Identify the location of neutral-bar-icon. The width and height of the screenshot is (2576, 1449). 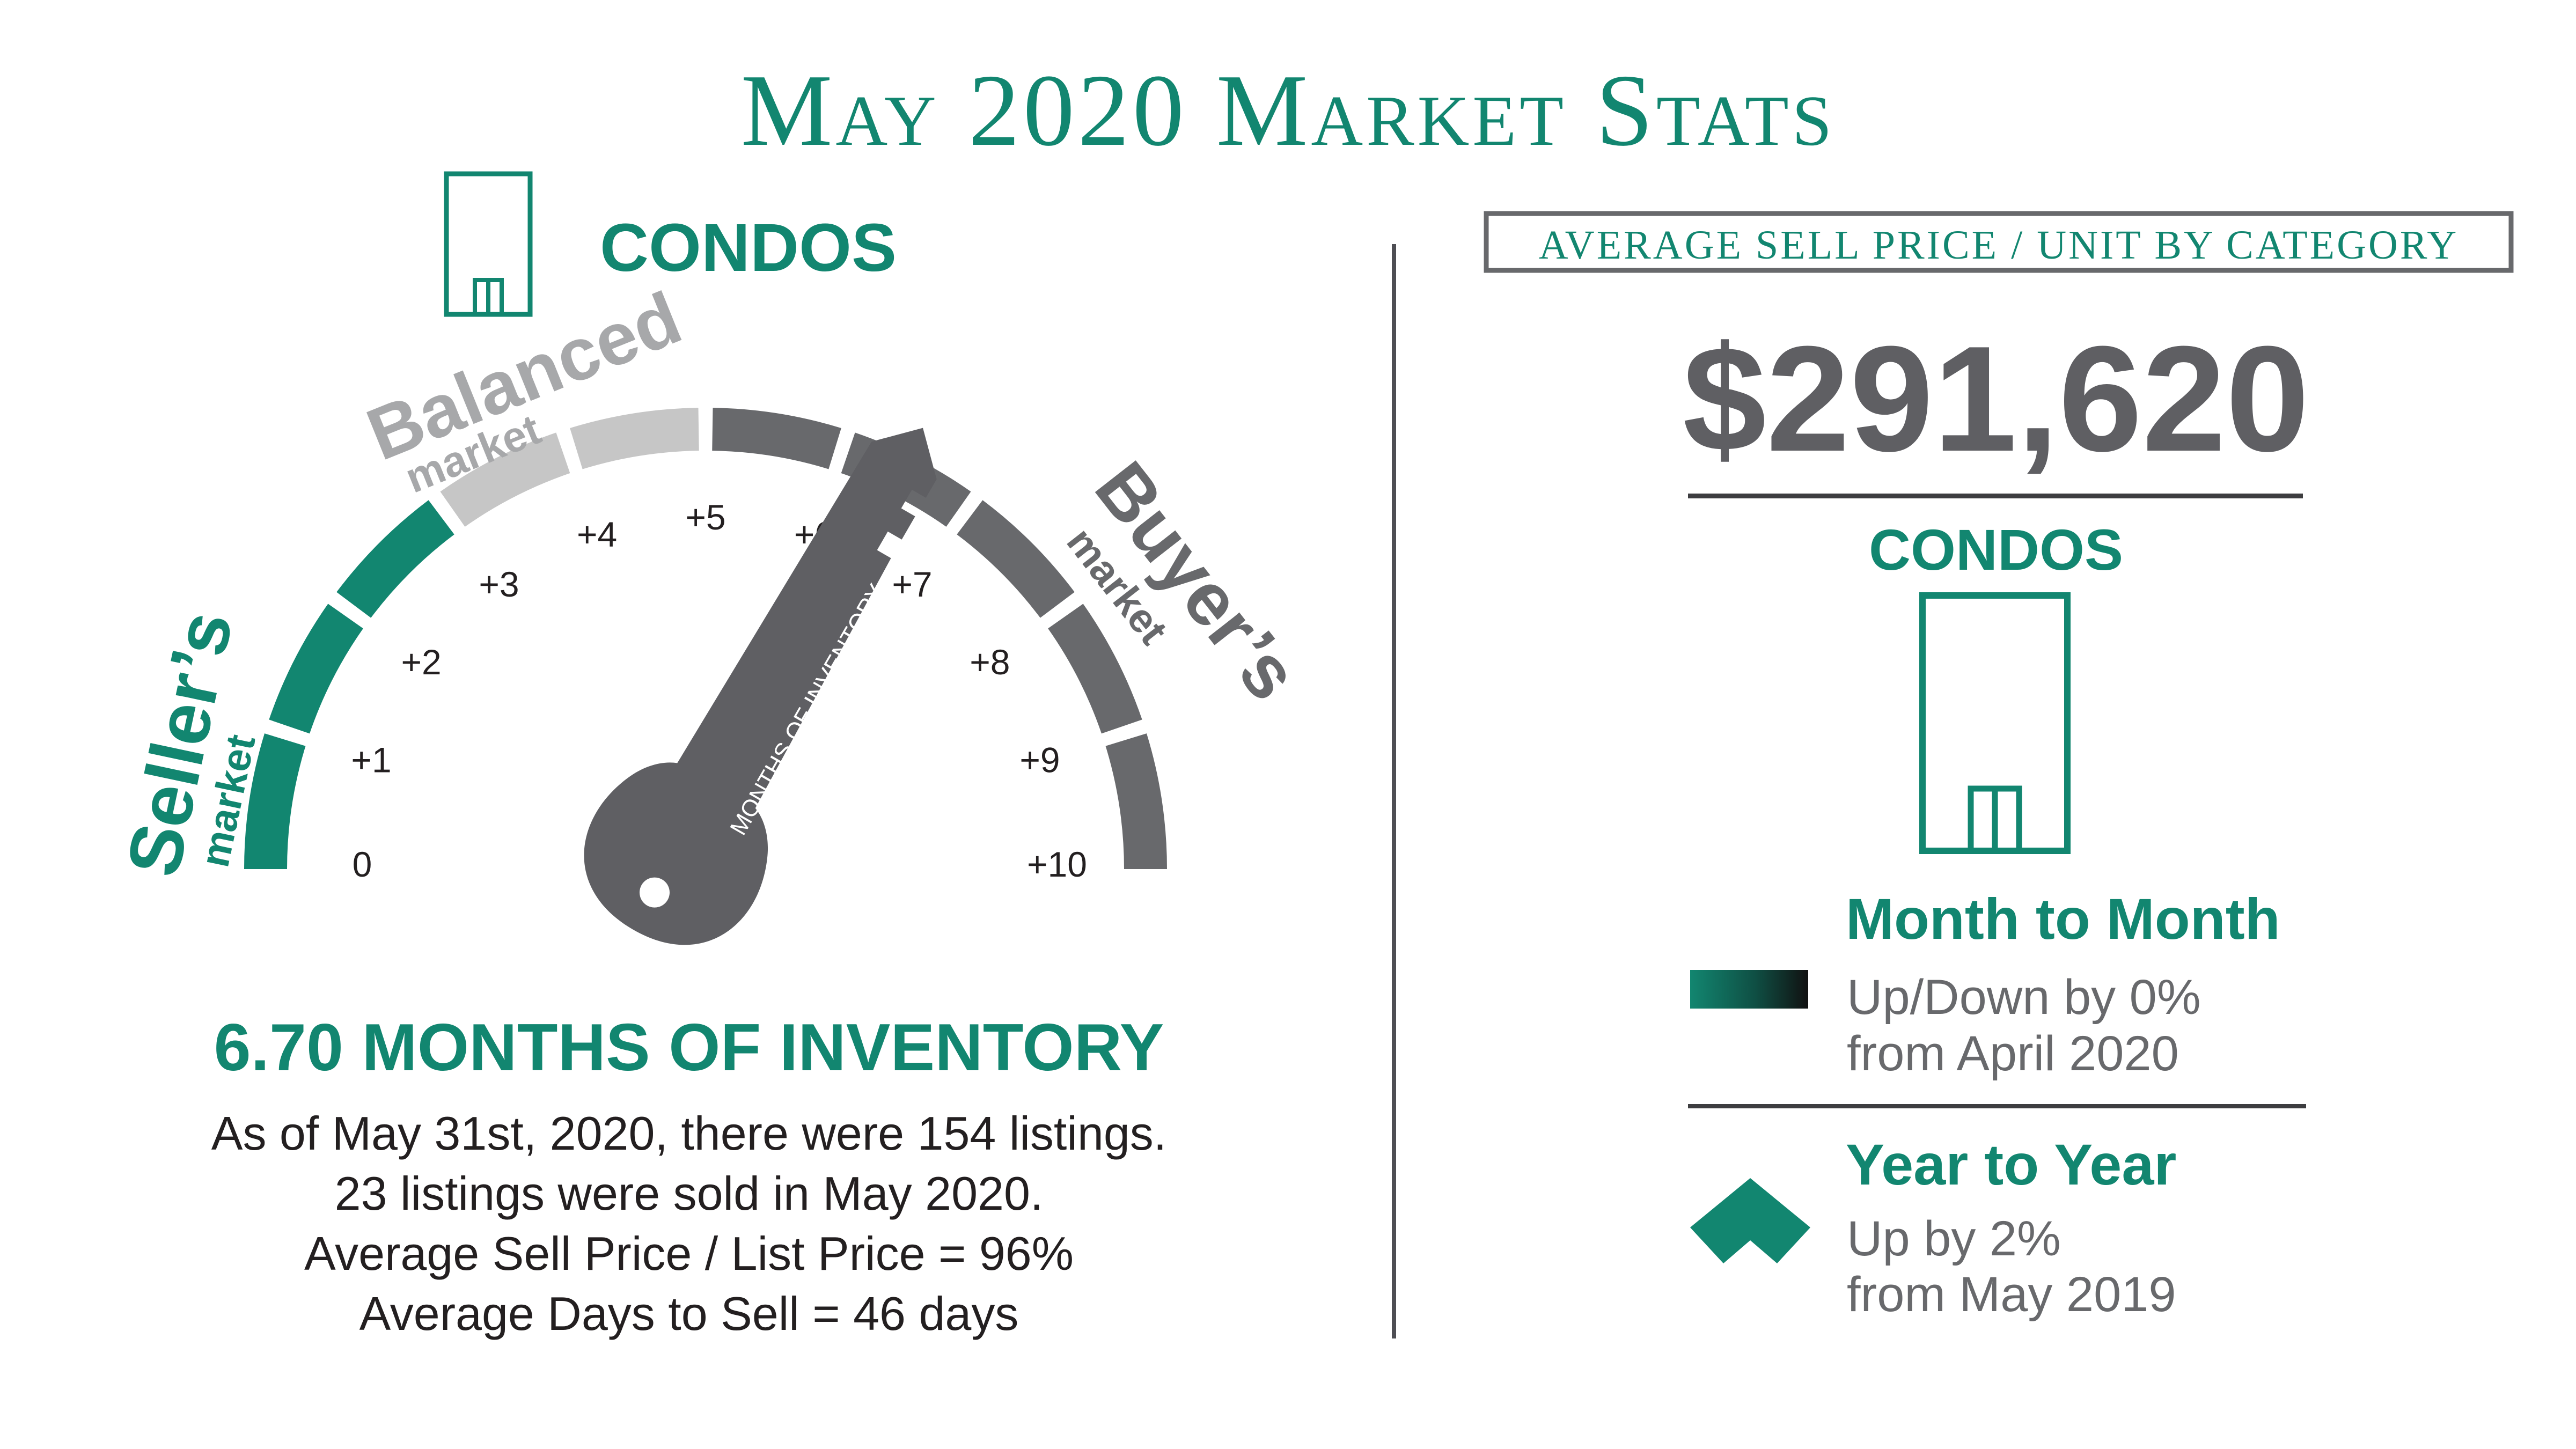
(1749, 989).